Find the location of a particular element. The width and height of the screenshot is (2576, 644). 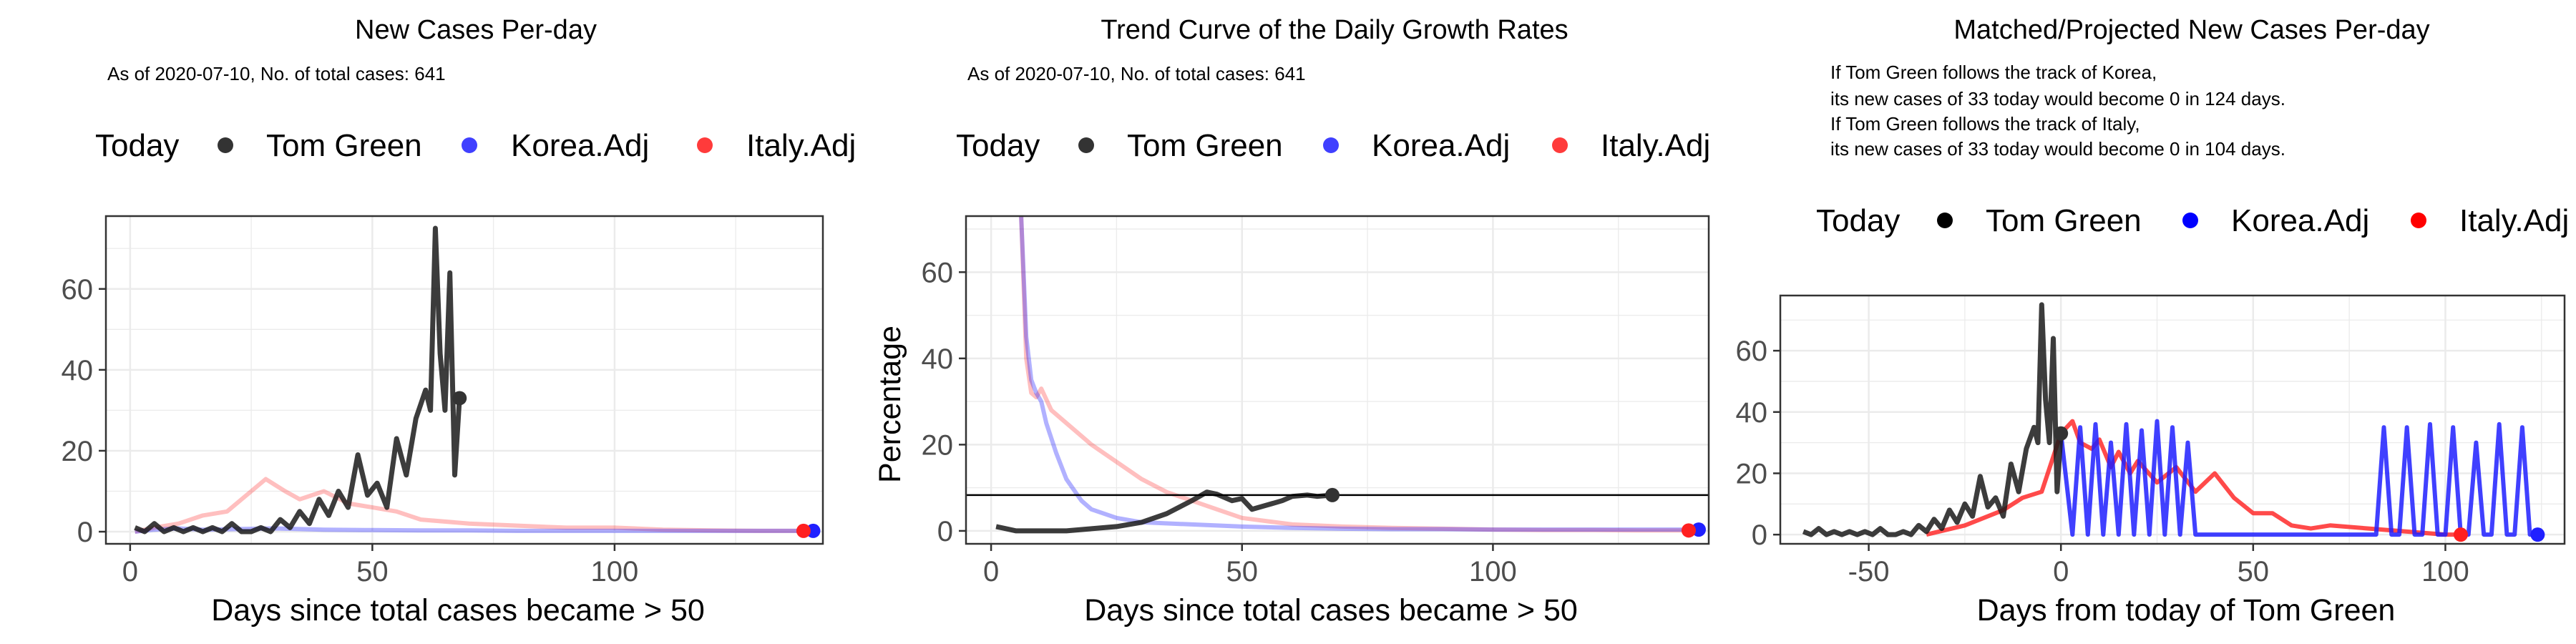

panel2-axis-ticks: 0 20 40 60 0 50 100 is located at coordinates (1219, 422).